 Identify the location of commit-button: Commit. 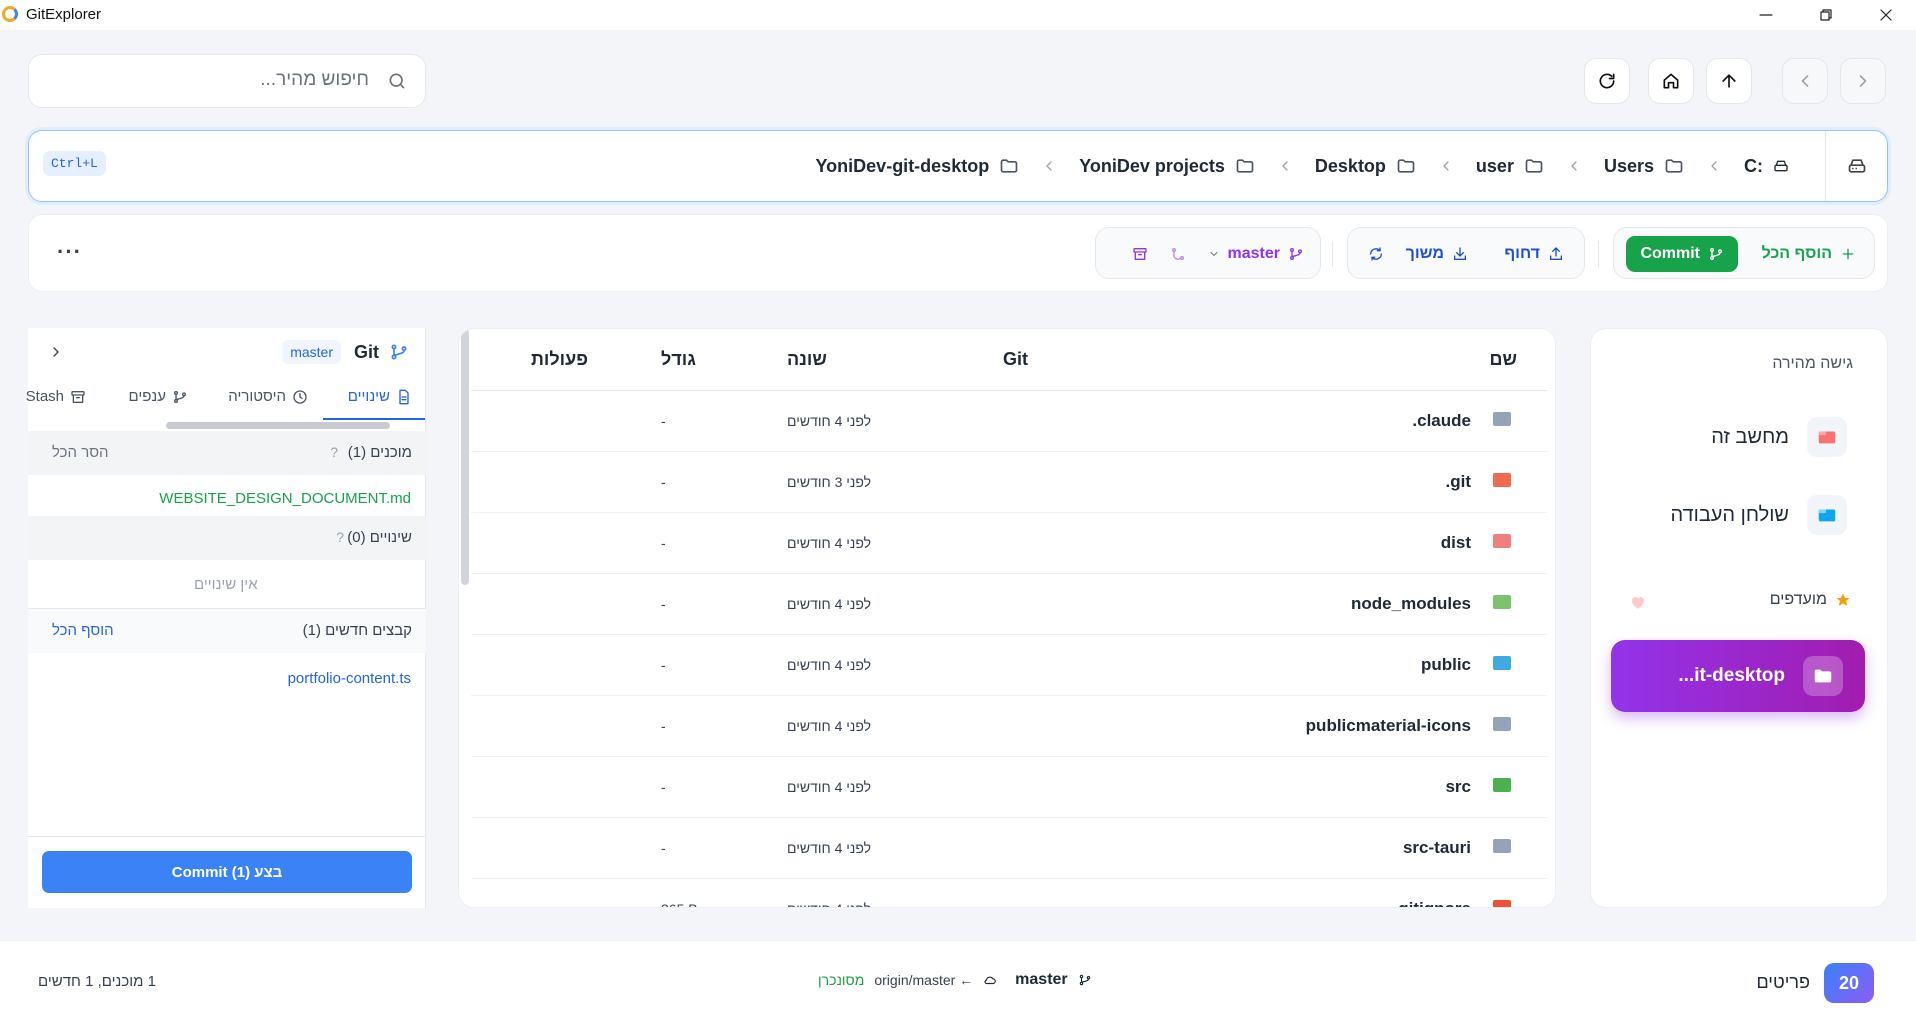
(1682, 254).